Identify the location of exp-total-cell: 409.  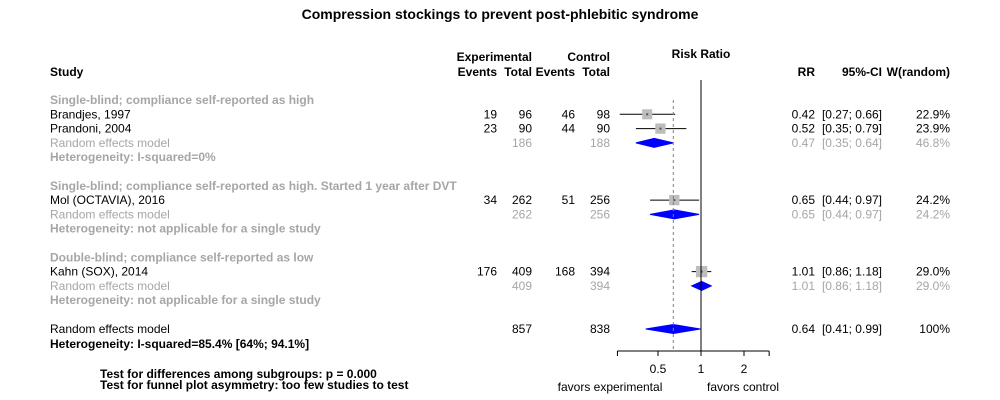
(522, 272).